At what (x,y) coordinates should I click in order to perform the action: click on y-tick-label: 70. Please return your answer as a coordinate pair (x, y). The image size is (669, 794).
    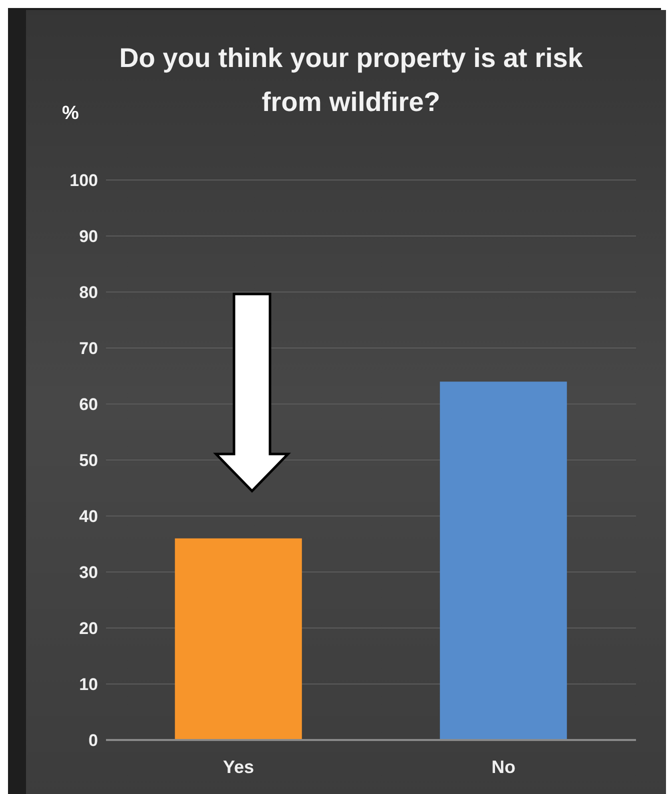
    Looking at the image, I should click on (88, 348).